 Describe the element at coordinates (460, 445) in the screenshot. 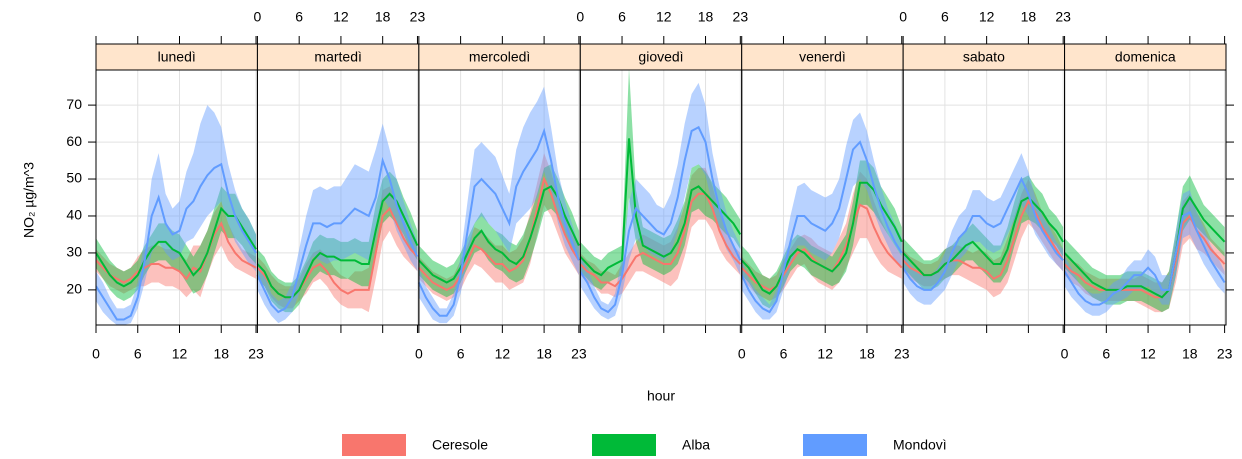

I see `legend-label: Ceresole` at that location.